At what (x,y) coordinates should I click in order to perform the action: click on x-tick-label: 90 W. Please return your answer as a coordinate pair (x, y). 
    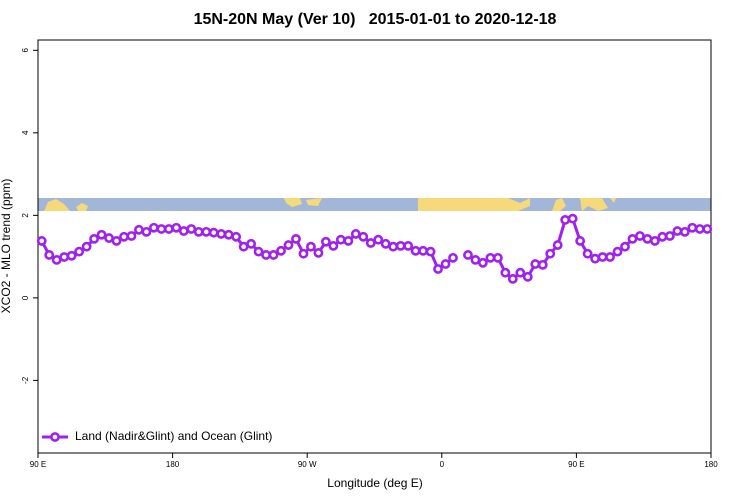
    Looking at the image, I should click on (307, 464).